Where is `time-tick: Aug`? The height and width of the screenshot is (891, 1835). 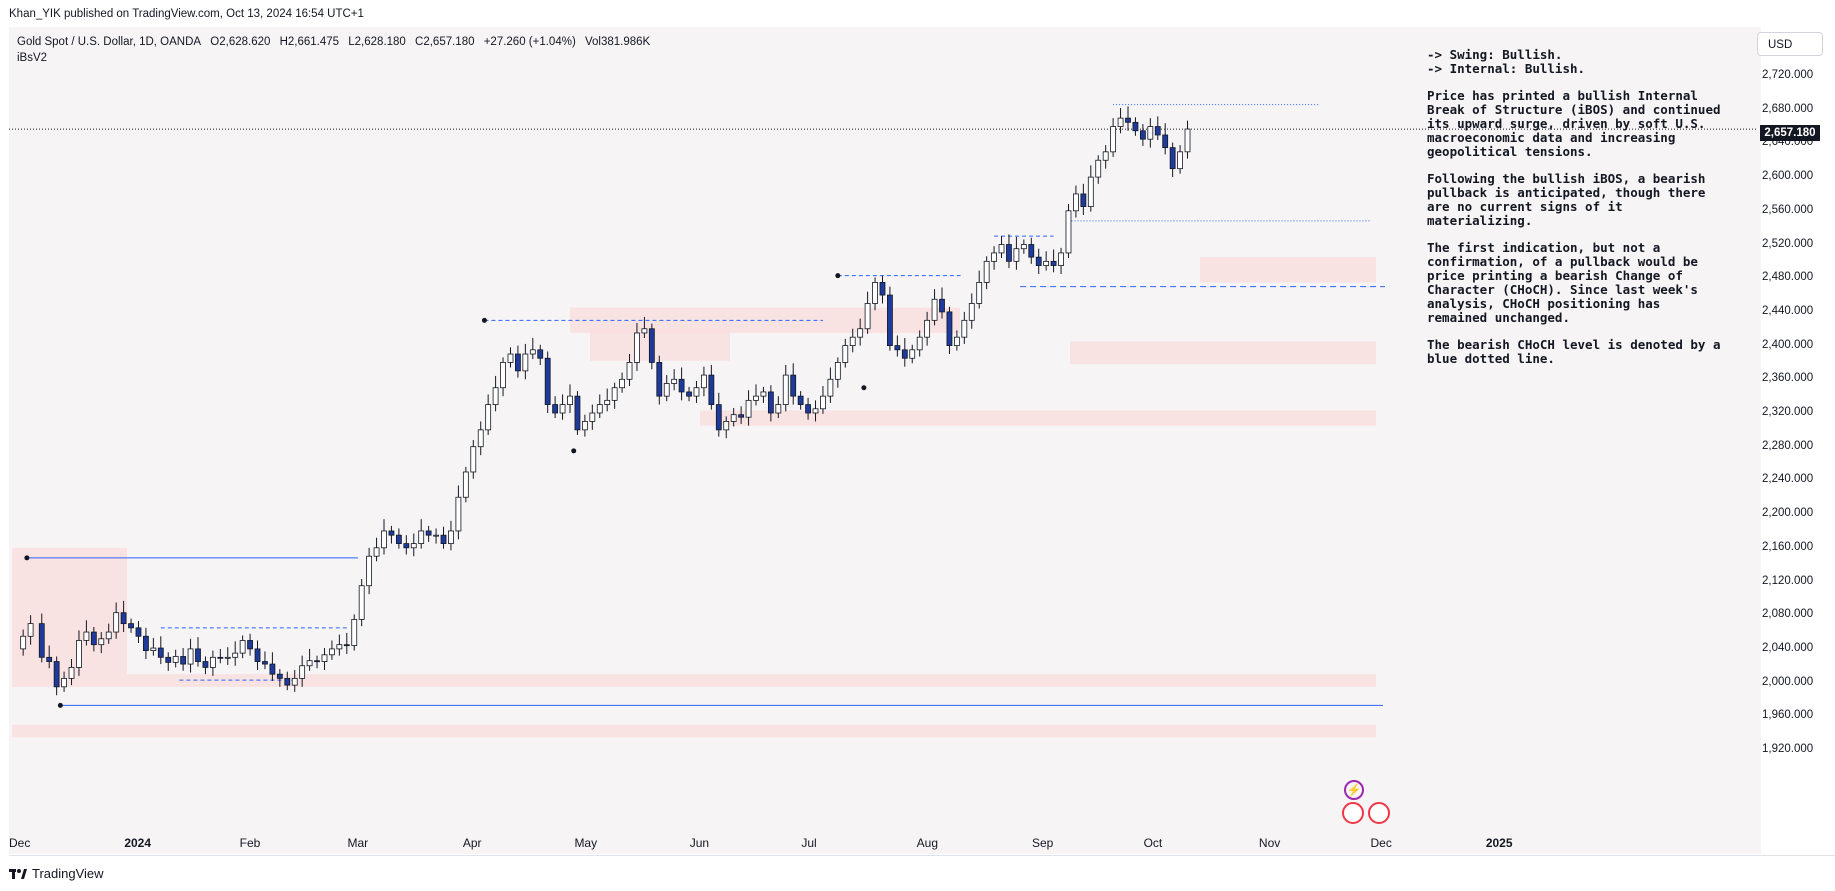 time-tick: Aug is located at coordinates (927, 843).